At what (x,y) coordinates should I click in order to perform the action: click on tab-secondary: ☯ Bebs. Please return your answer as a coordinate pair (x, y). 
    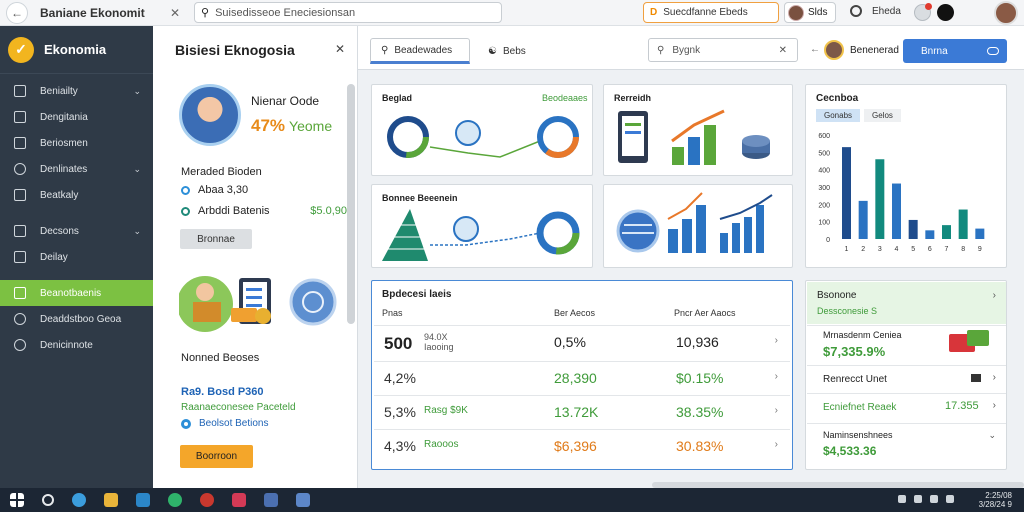
    Looking at the image, I should click on (502, 51).